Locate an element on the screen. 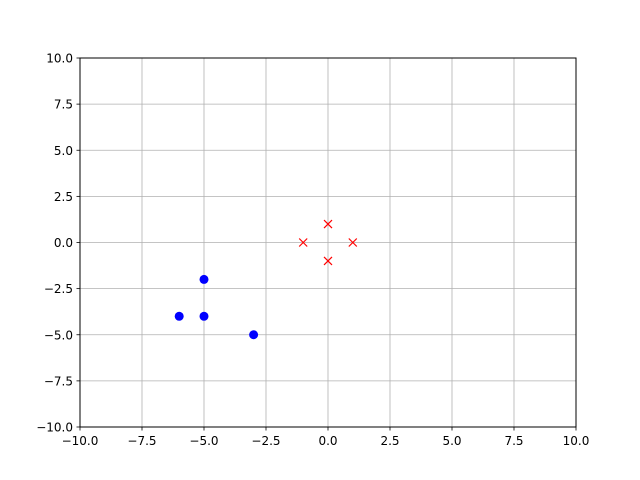 This screenshot has width=640, height=480. x-tick-label: 0.0 is located at coordinates (327, 441).